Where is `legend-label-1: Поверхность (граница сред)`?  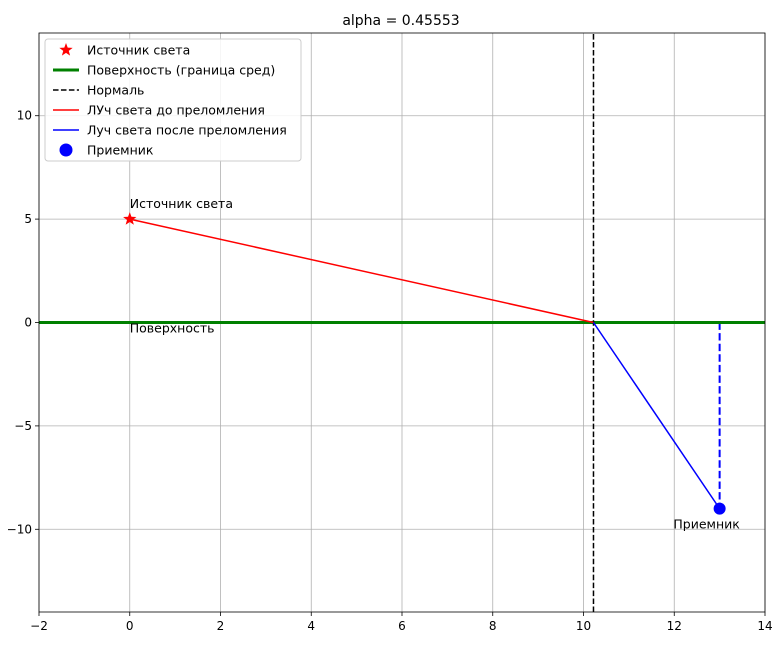 legend-label-1: Поверхность (граница сред) is located at coordinates (181, 70).